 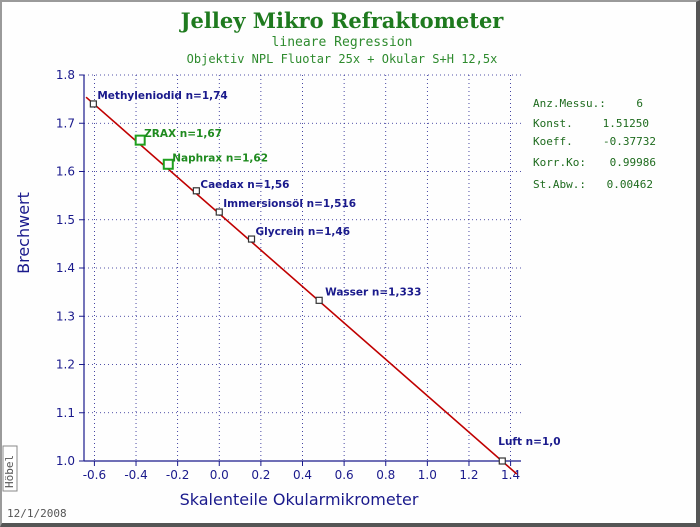 What do you see at coordinates (559, 184) in the screenshot?
I see `stat-stdev-label: St.Abw.:` at bounding box center [559, 184].